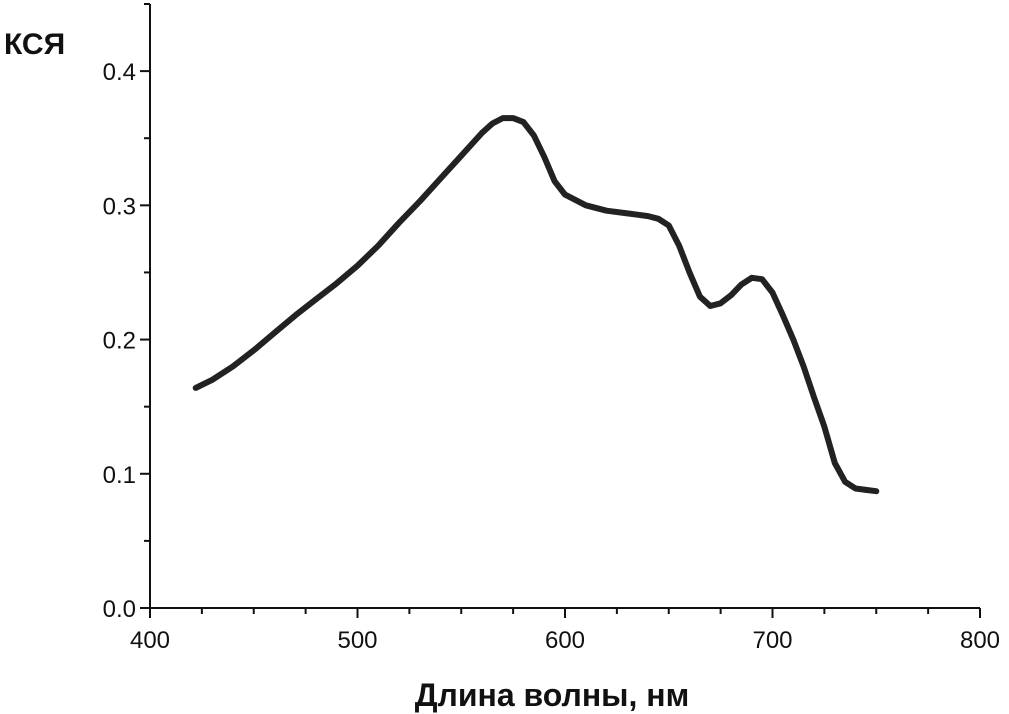 The width and height of the screenshot is (1009, 714). I want to click on y-tick-label: 0.1, so click(119, 475).